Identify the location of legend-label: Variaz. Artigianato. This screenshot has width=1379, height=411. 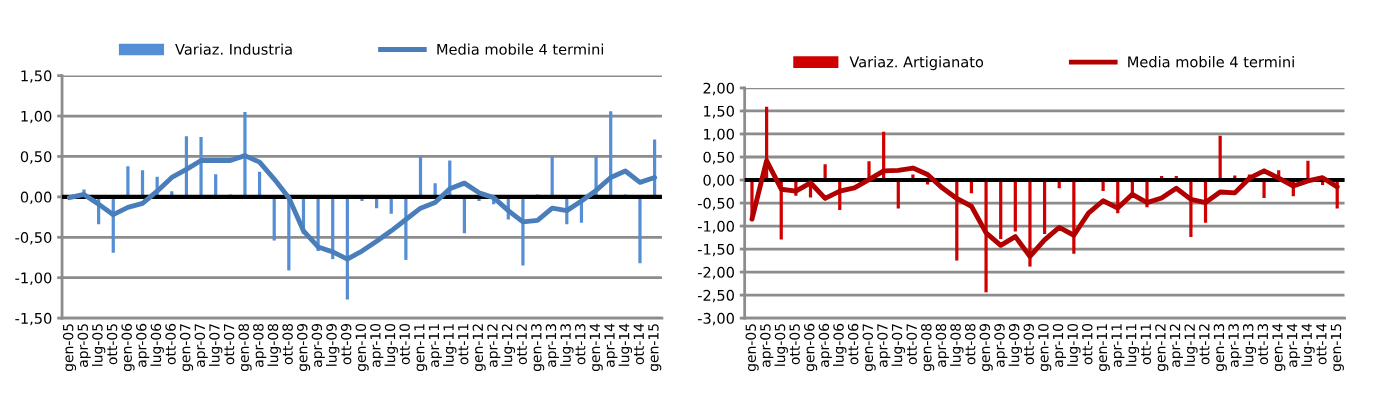
(916, 63).